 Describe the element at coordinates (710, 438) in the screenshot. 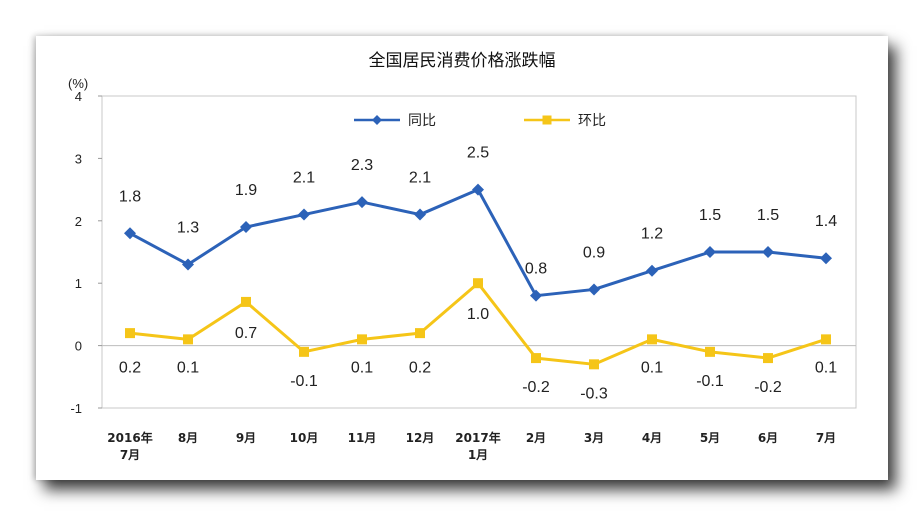

I see `x-category-label: 5月` at that location.